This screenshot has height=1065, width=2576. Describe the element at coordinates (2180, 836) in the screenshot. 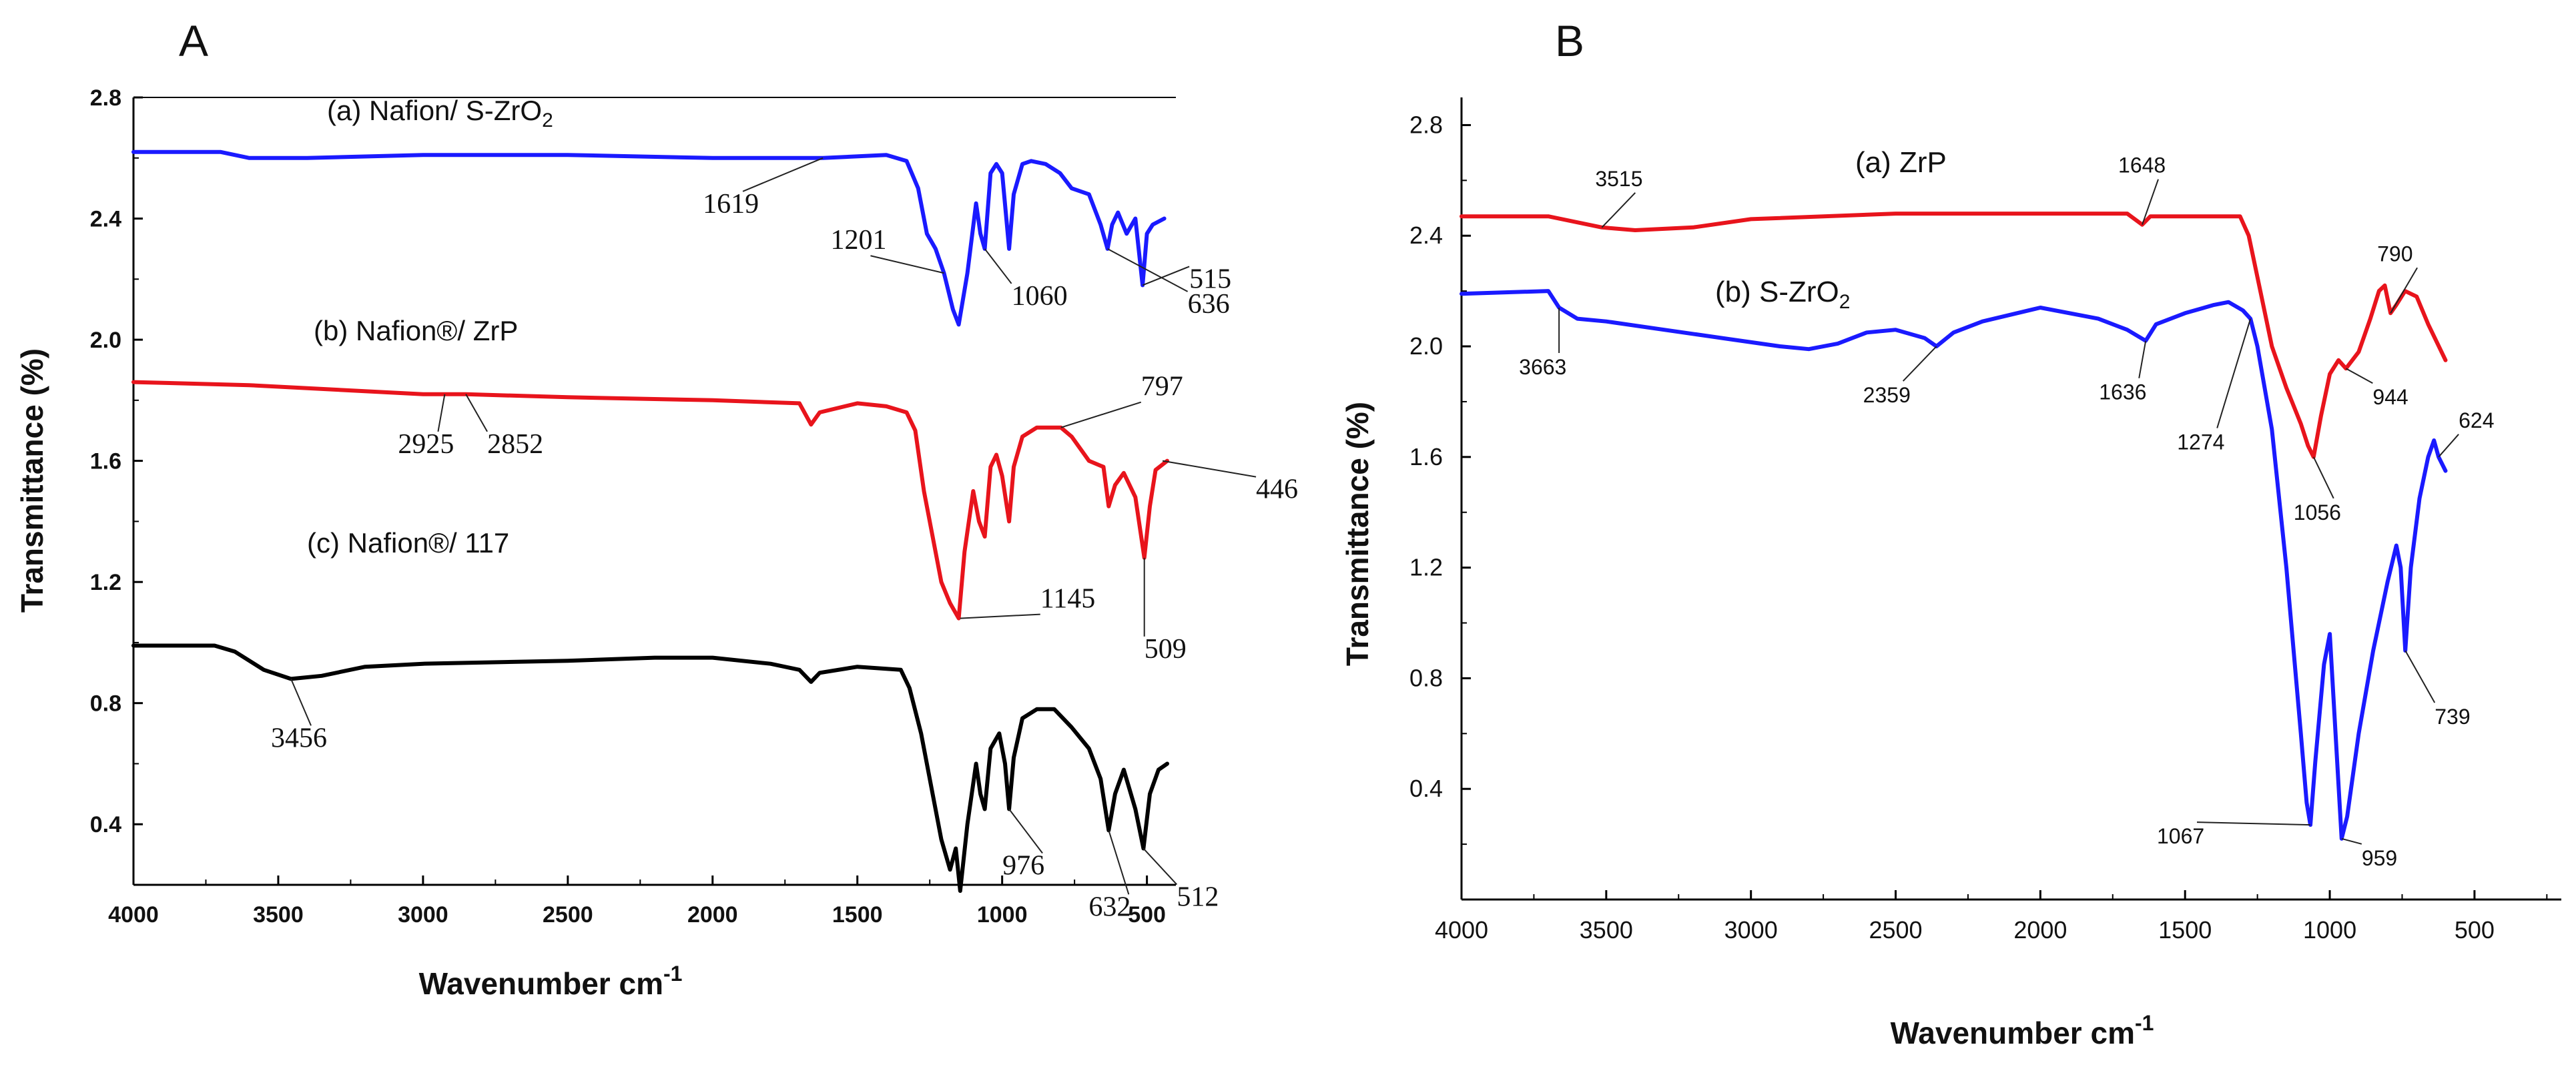

I see `peak-label: 1067` at that location.